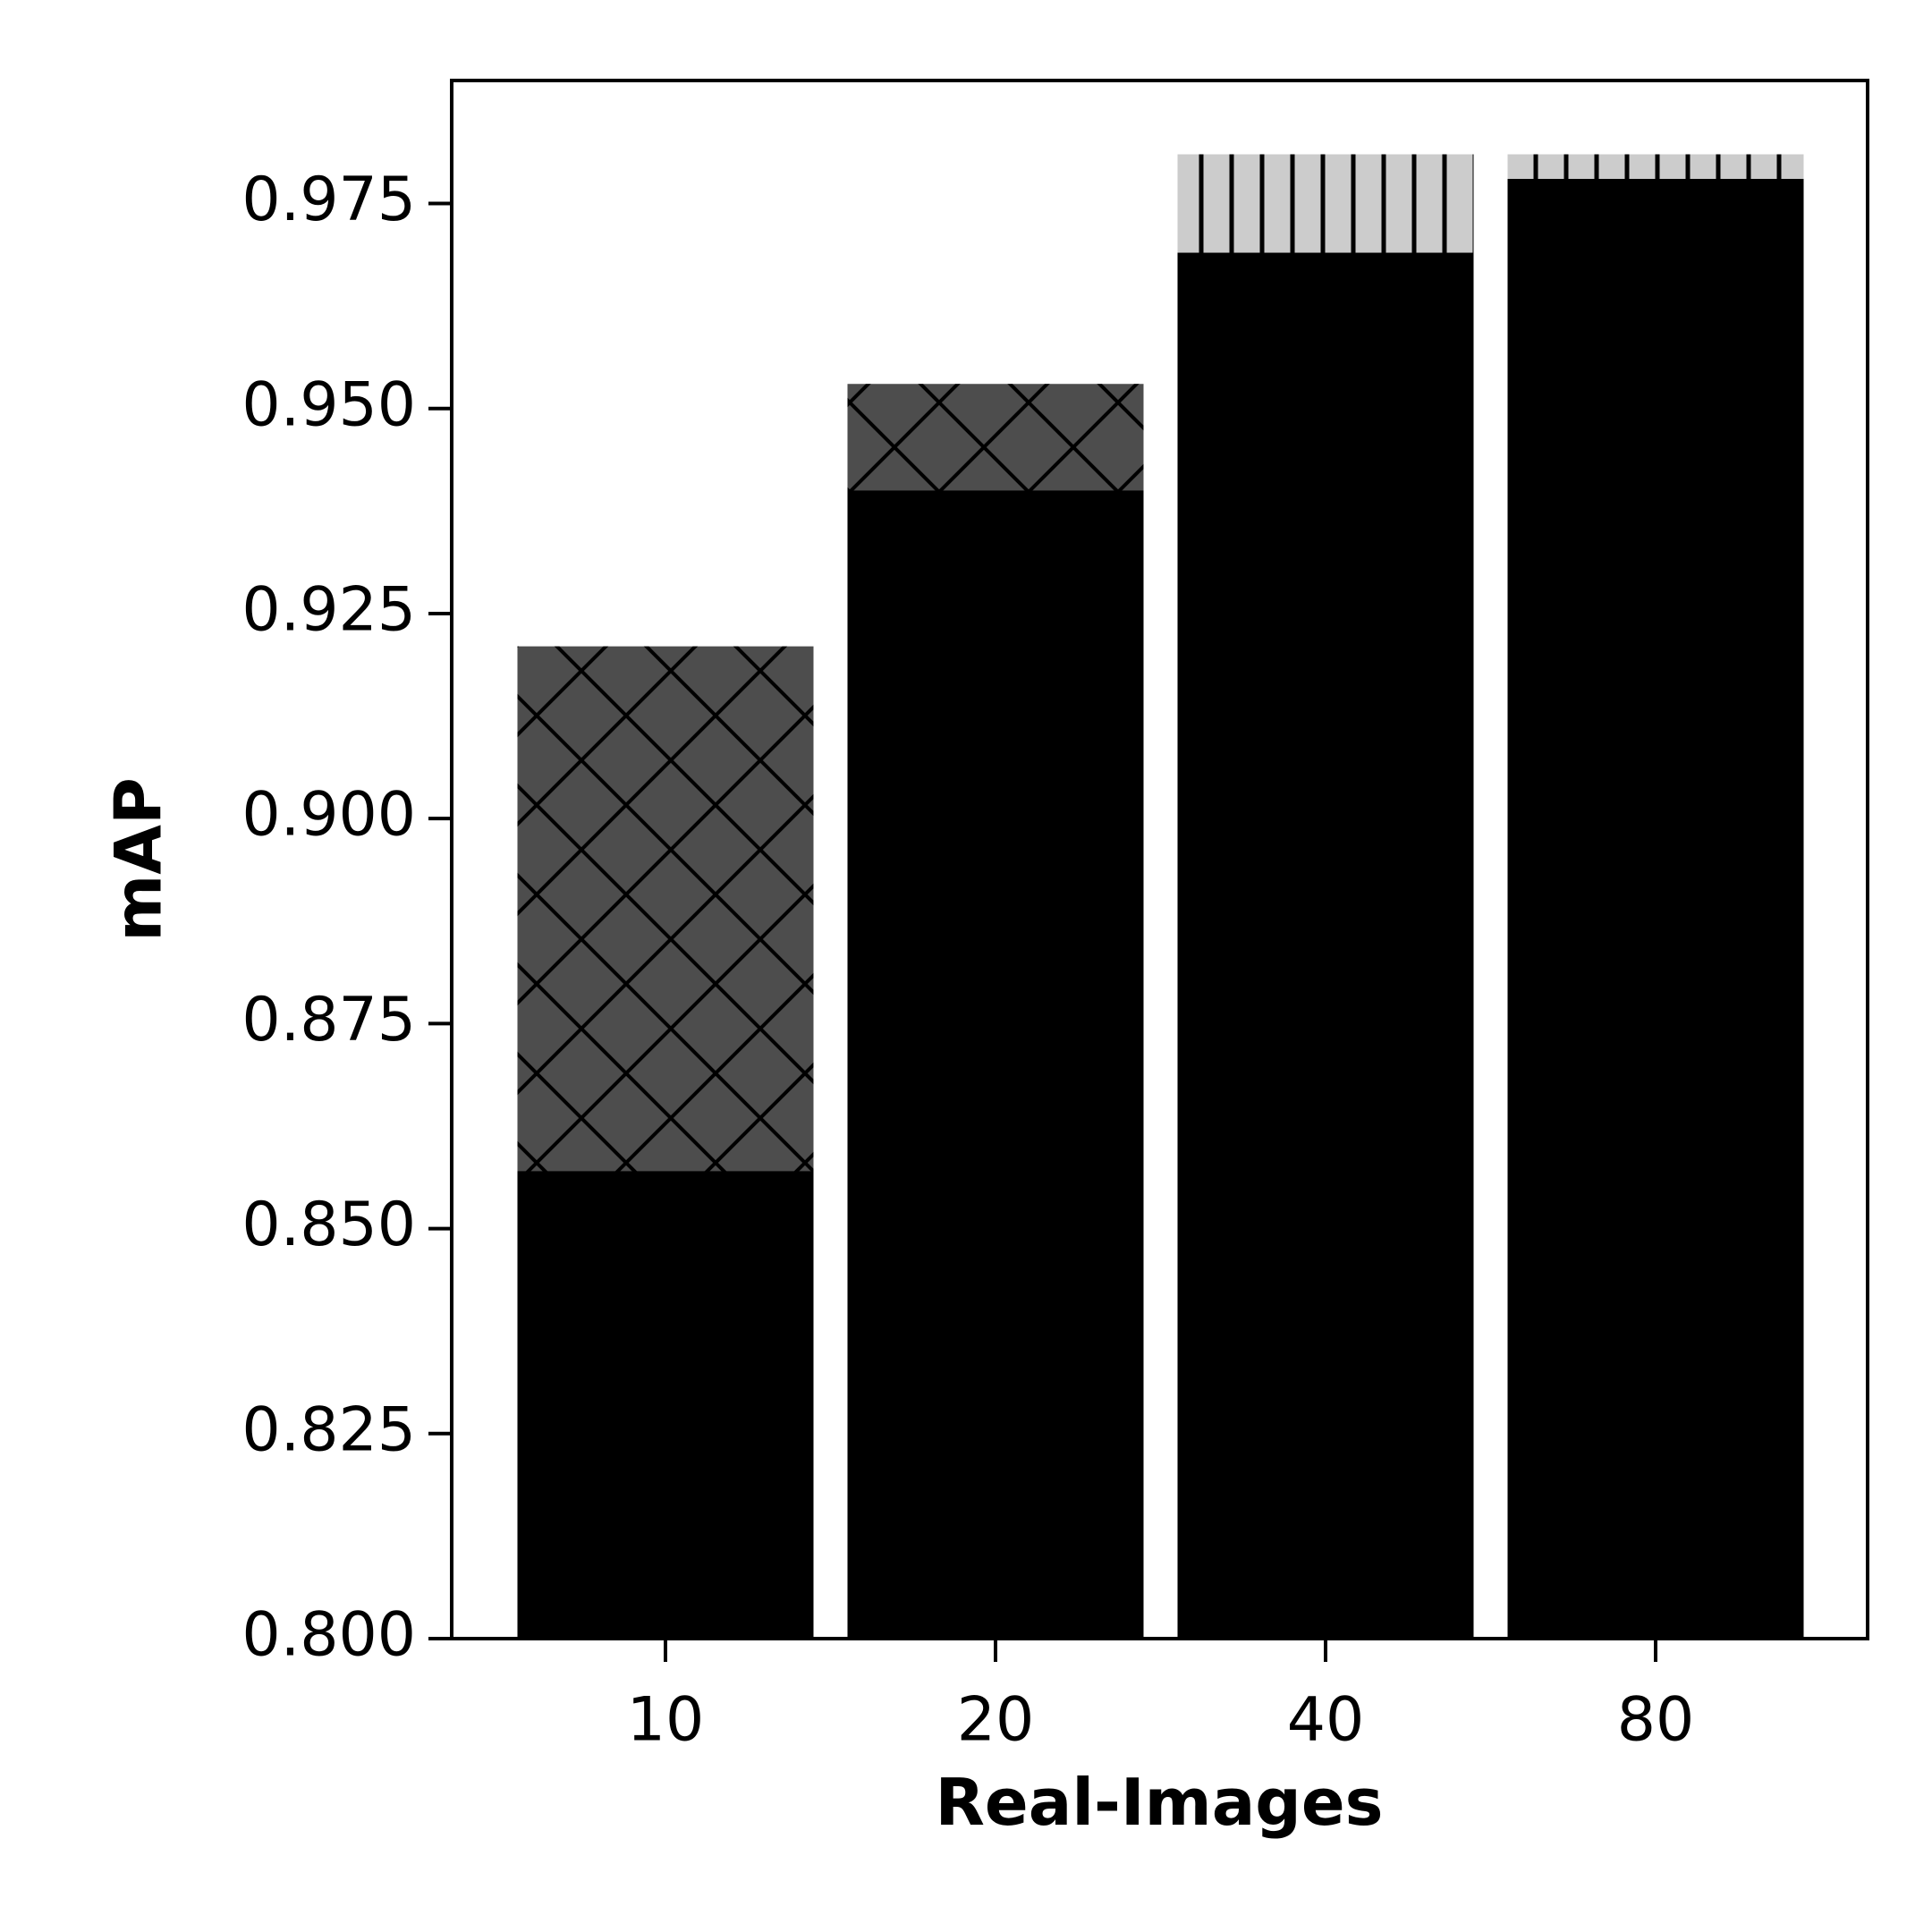 The height and width of the screenshot is (1932, 1932). Describe the element at coordinates (1326, 1720) in the screenshot. I see `x-tick-label: 40` at that location.